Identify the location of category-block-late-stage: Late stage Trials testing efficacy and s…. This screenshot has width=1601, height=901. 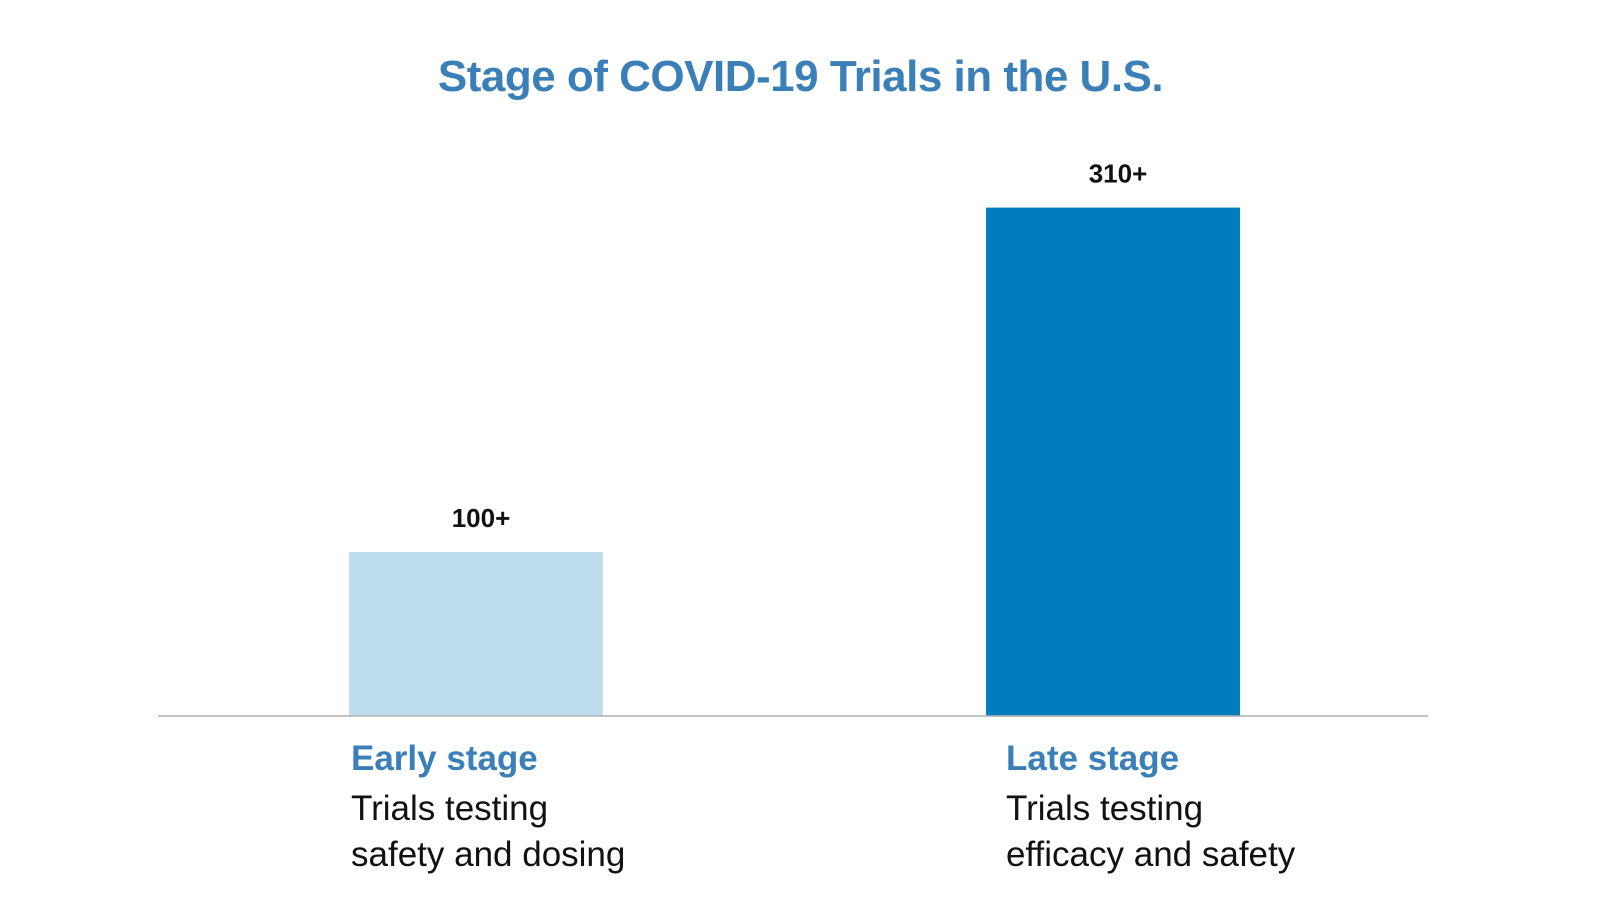
(1150, 808).